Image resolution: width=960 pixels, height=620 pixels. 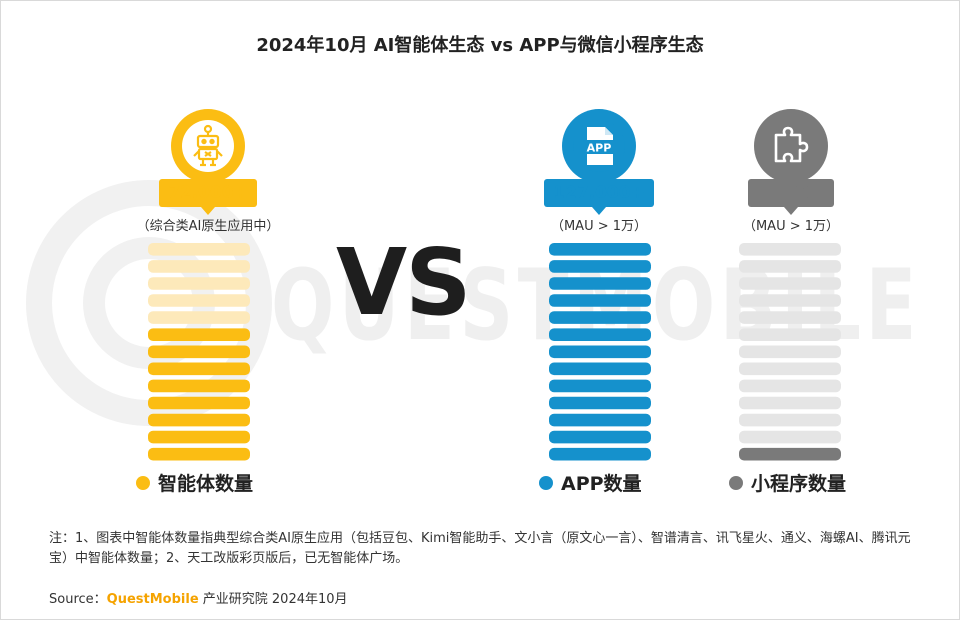 What do you see at coordinates (152, 599) in the screenshot?
I see `source-brand: QuestMobile` at bounding box center [152, 599].